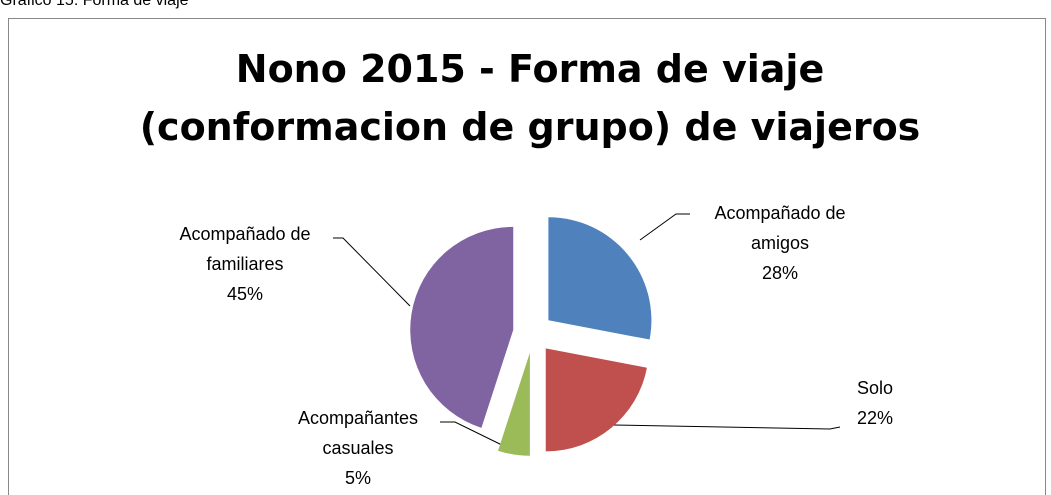 Image resolution: width=1051 pixels, height=495 pixels. What do you see at coordinates (245, 249) in the screenshot?
I see `category-label: Acompañado de familiares` at bounding box center [245, 249].